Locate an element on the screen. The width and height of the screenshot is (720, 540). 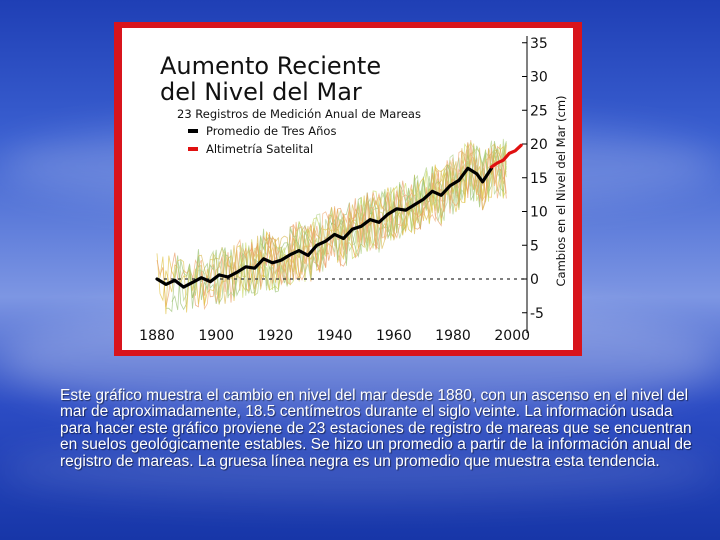
legend-label-black: Promedio de Tres Años is located at coordinates (271, 131).